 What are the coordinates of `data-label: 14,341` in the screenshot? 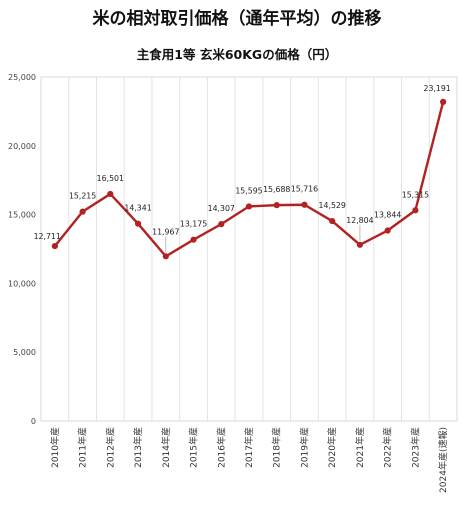 It's located at (137, 208).